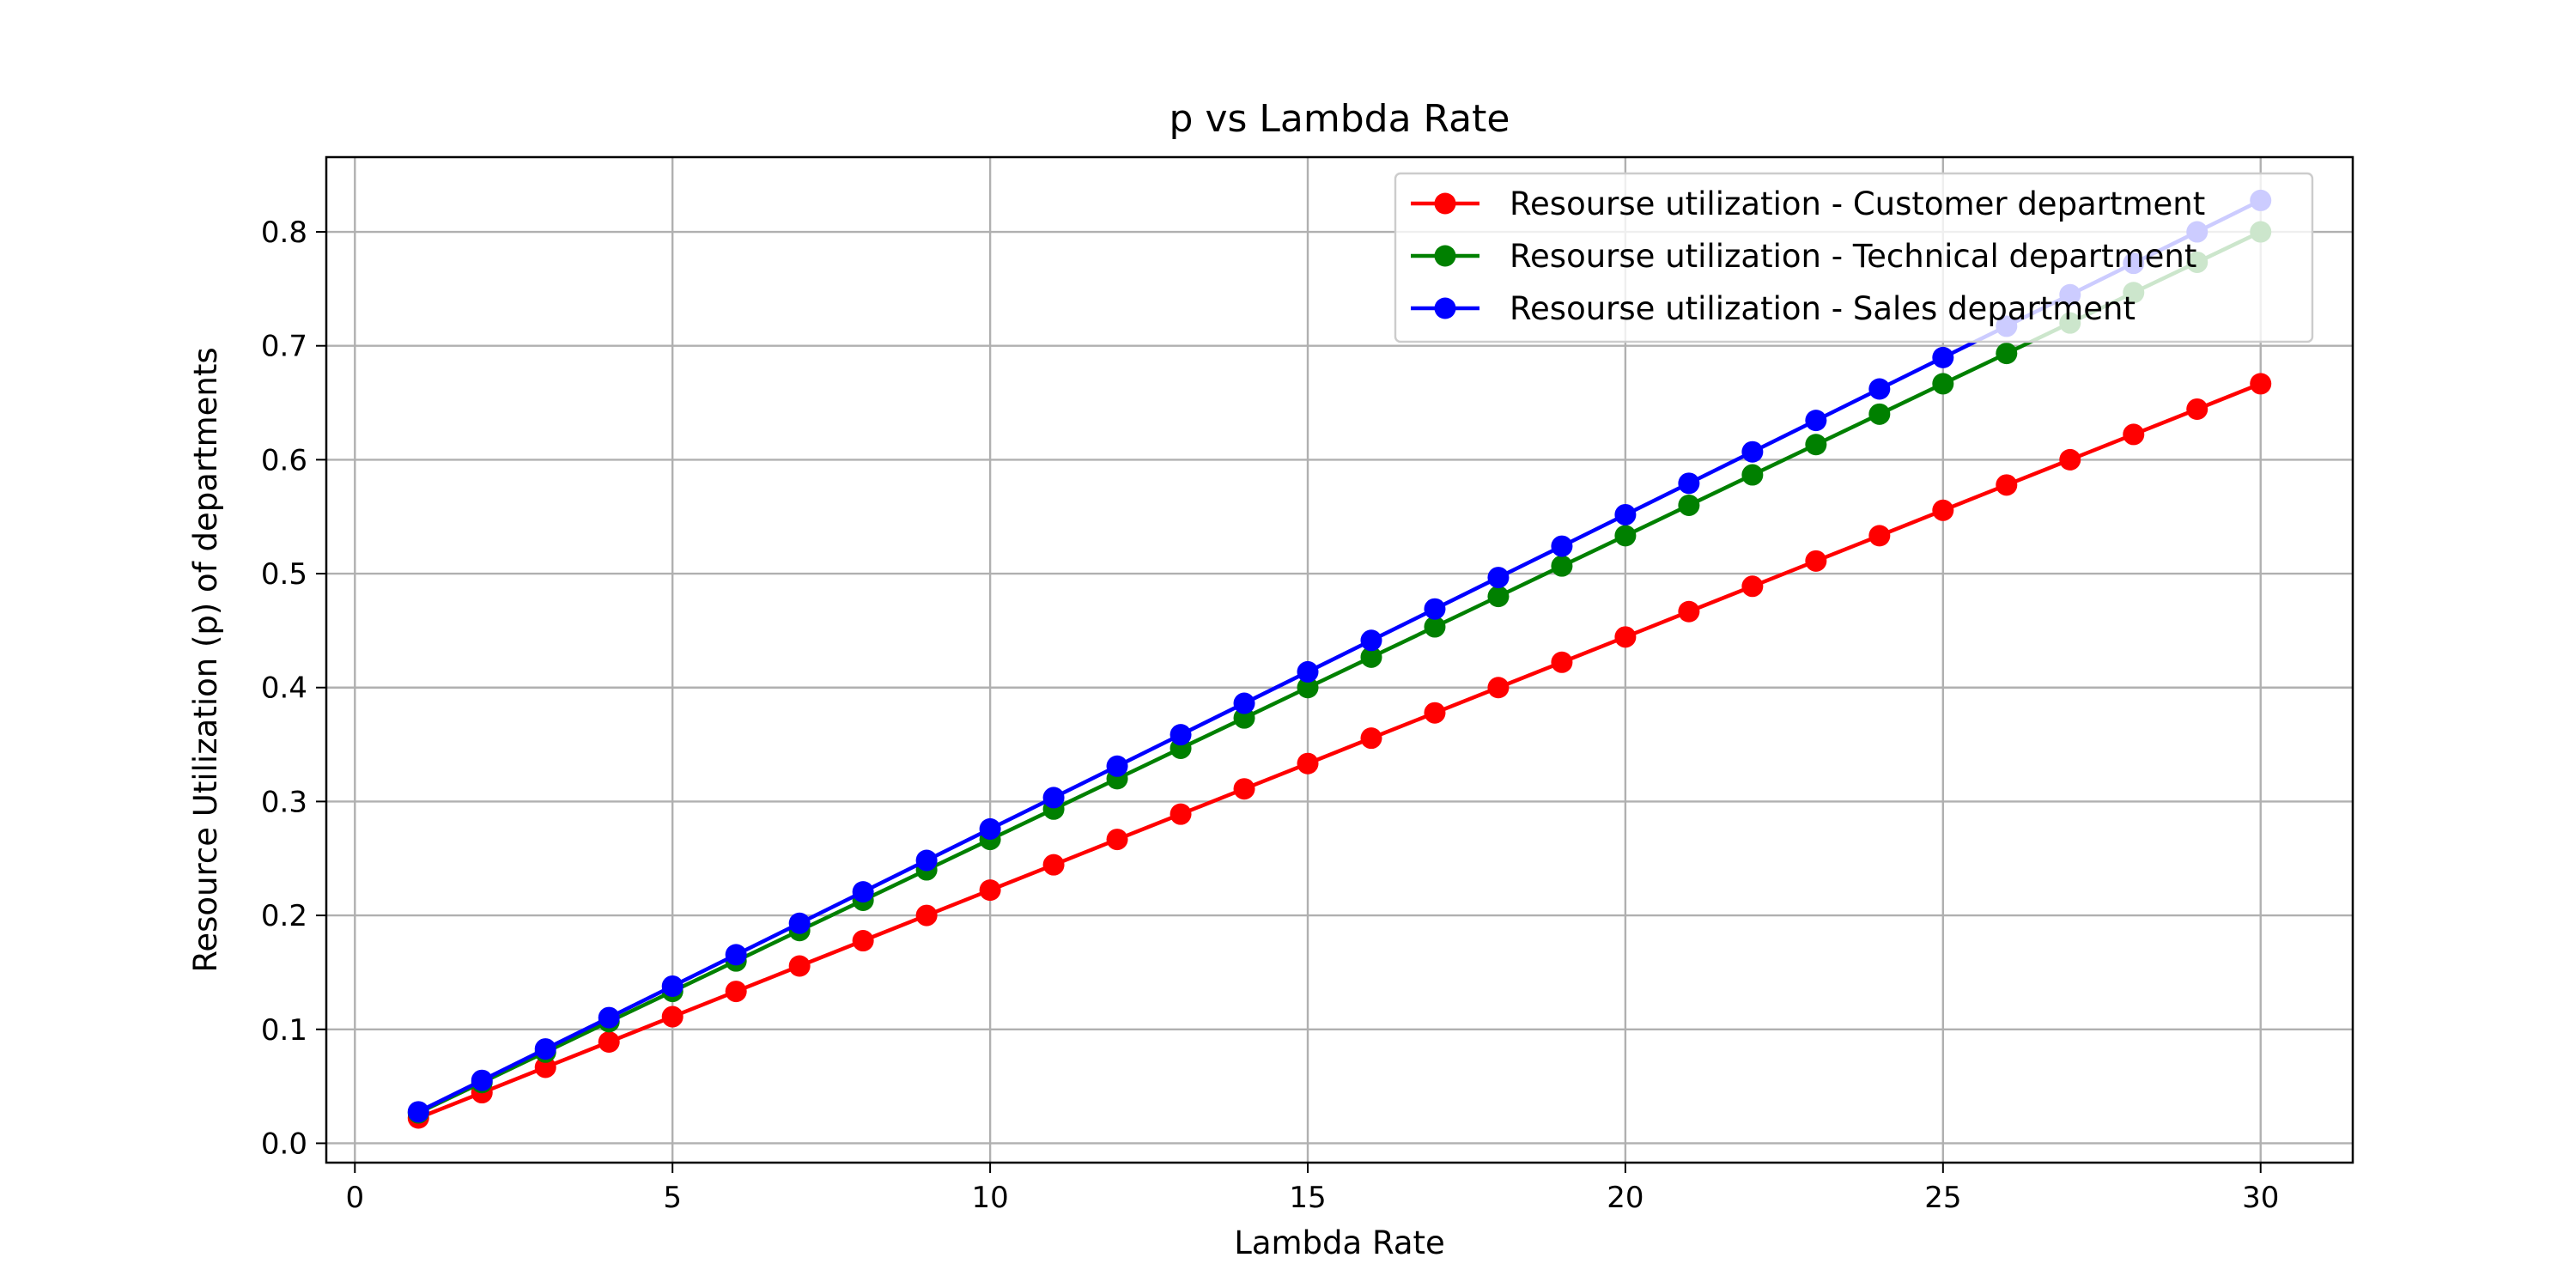  Describe the element at coordinates (1308, 1198) in the screenshot. I see `x-tick-label: 15` at that location.